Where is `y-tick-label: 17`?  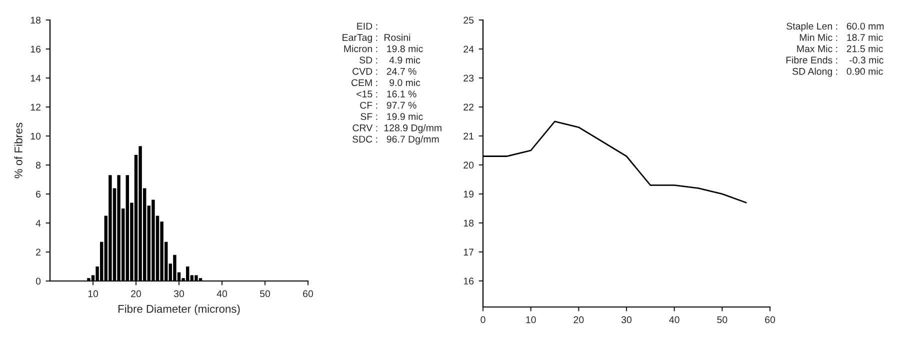 y-tick-label: 17 is located at coordinates (469, 252).